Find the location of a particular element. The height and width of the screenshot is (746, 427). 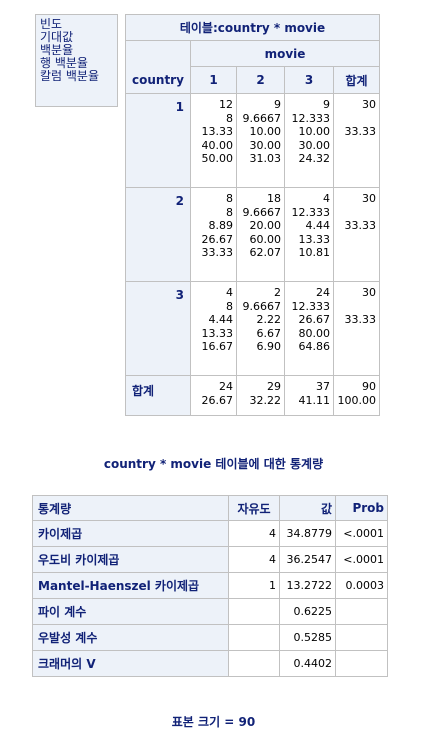

legend-item: 빈도 is located at coordinates (51, 24).